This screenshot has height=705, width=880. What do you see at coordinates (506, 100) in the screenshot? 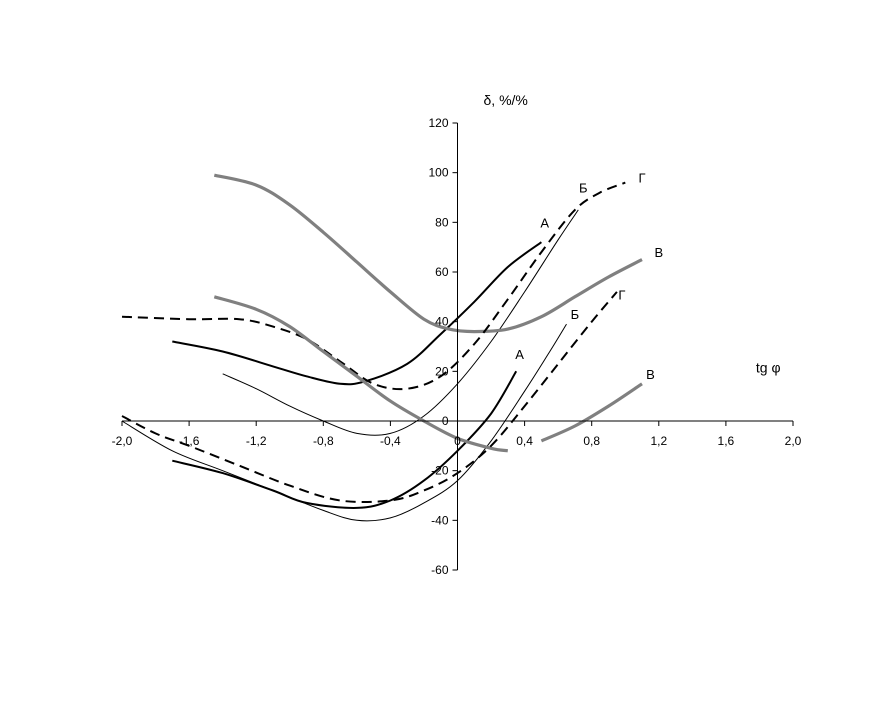
I see `y-axis-title: δ, %/%` at bounding box center [506, 100].